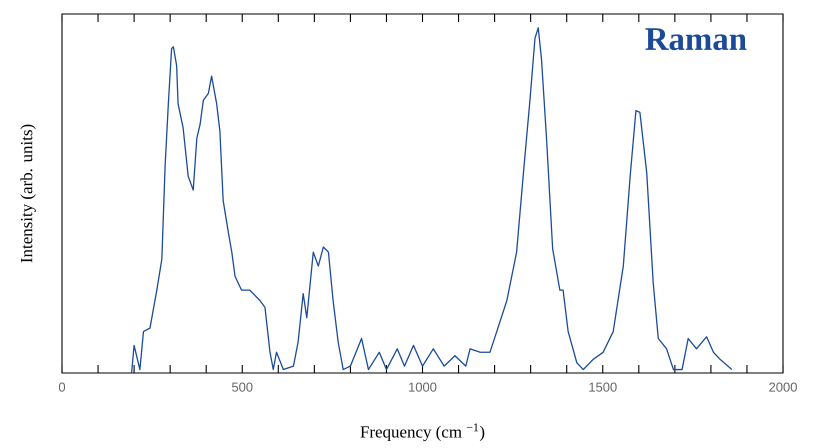 This screenshot has height=448, width=815. Describe the element at coordinates (62, 387) in the screenshot. I see `x-tick-label: 0` at that location.